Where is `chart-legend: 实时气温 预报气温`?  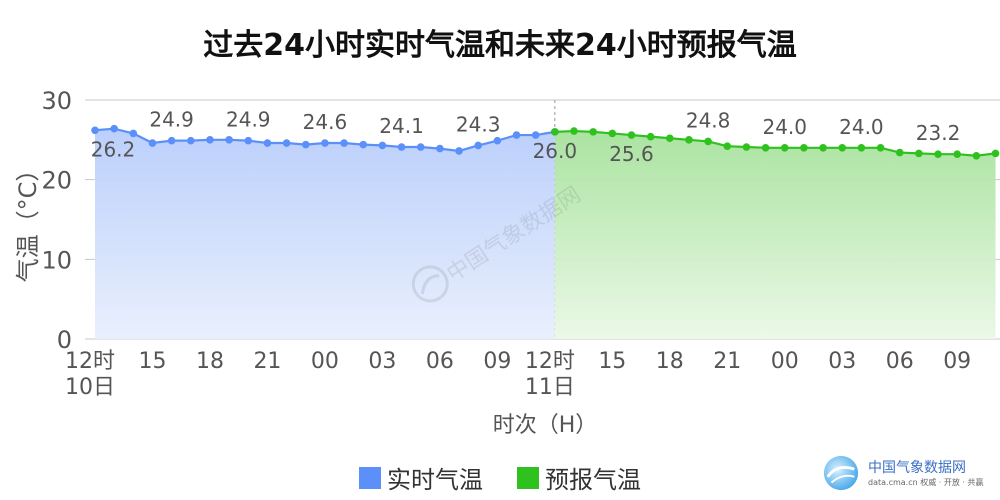
chart-legend: 实时气温 预报气温 is located at coordinates (500, 477).